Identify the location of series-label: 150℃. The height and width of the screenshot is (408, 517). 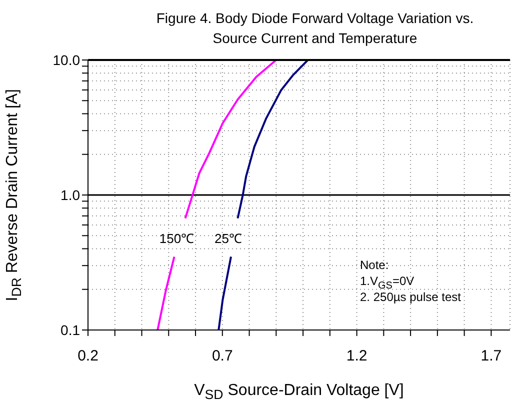
(176, 238).